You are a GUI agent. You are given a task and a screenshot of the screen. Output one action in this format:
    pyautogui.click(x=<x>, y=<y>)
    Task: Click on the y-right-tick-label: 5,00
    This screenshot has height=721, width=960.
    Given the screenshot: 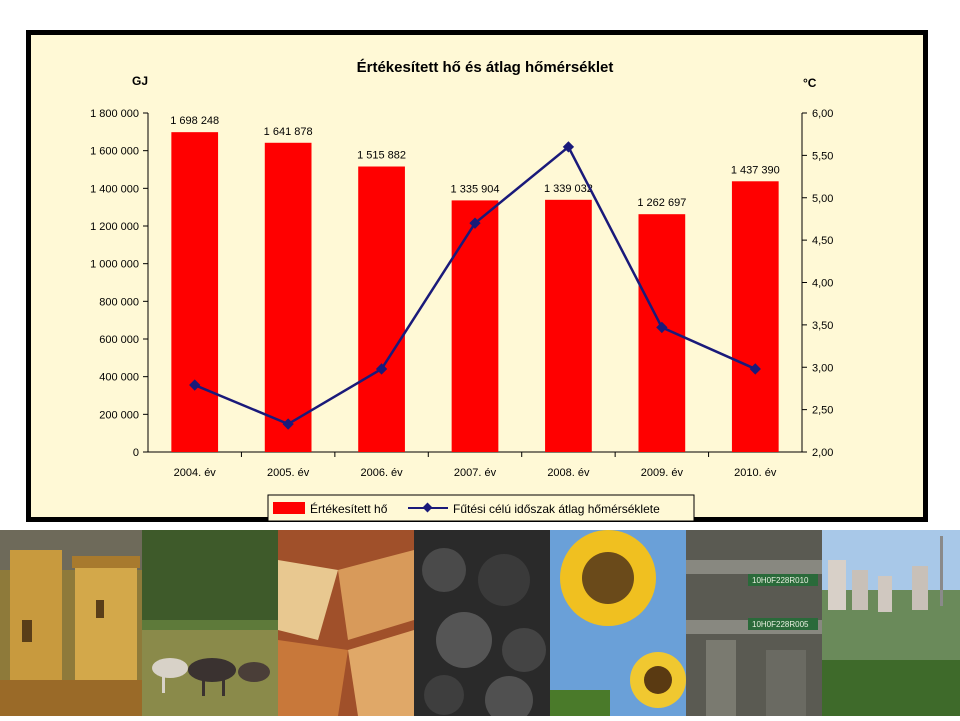 What is the action you would take?
    pyautogui.click(x=822, y=199)
    